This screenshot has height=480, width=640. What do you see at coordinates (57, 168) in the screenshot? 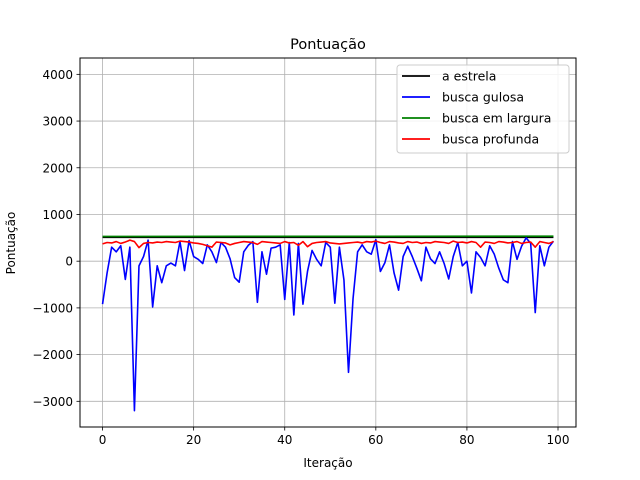
I see `y-tick-label: 2000` at bounding box center [57, 168].